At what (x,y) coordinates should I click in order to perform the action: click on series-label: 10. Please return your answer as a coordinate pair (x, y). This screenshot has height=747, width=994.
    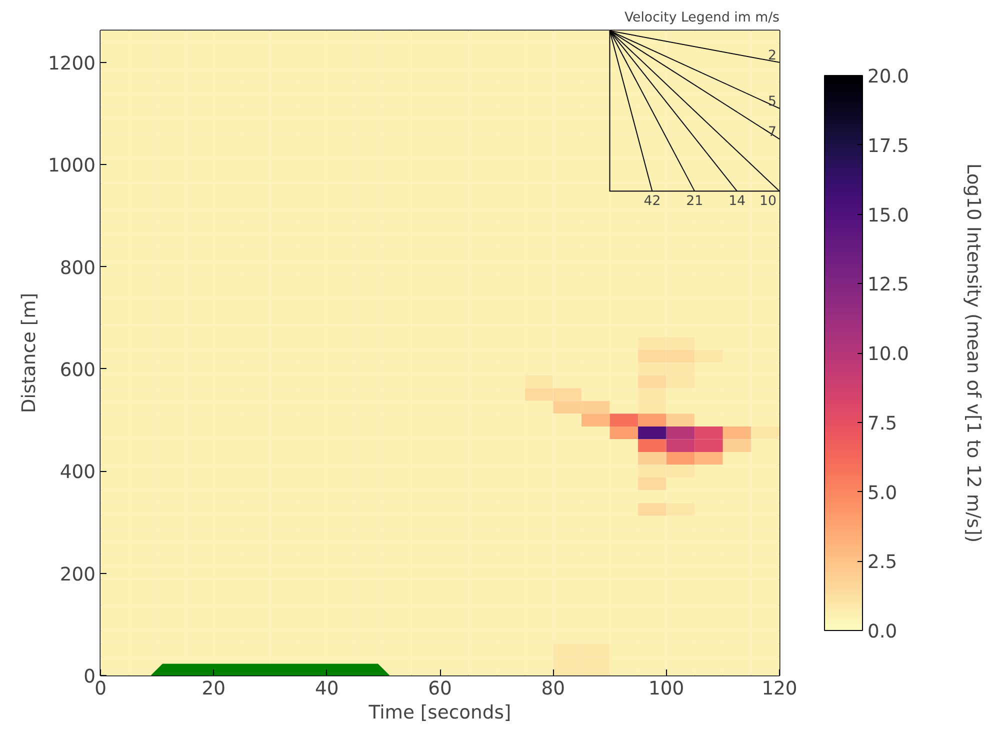
    Looking at the image, I should click on (768, 202).